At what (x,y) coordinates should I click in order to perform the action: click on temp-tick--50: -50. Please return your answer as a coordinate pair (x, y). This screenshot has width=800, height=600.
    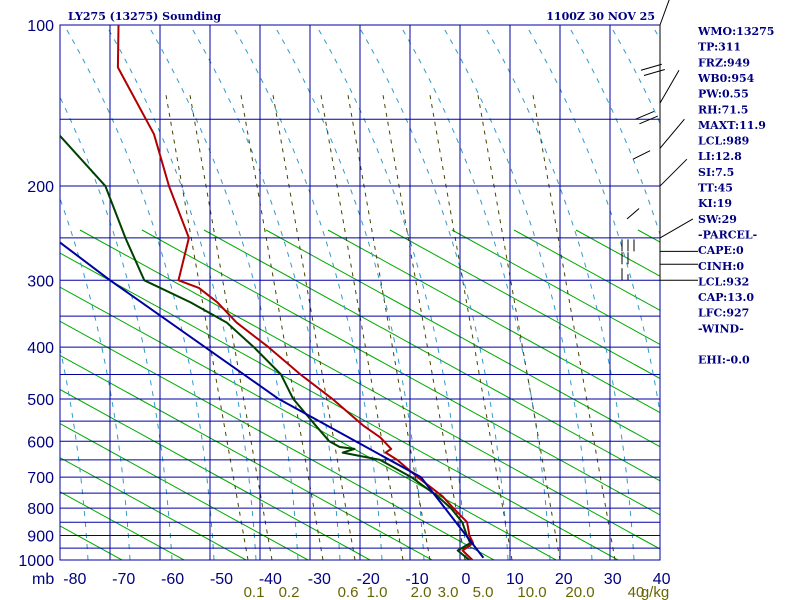
    Looking at the image, I should click on (221, 579).